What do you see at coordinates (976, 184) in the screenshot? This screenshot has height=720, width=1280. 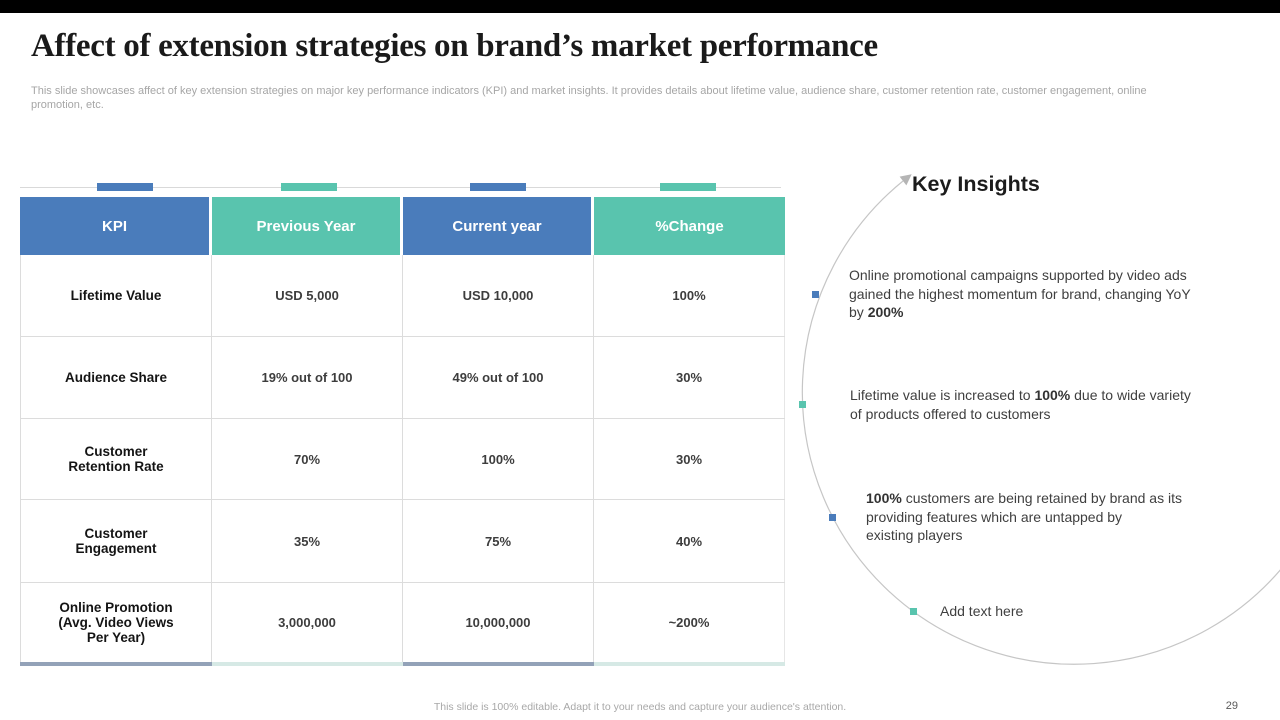 I see `key-insights-title: Key Insights` at bounding box center [976, 184].